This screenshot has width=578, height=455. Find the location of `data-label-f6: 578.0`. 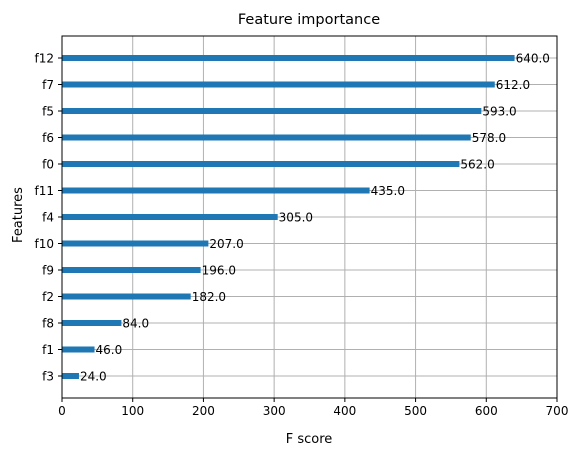

data-label-f6: 578.0 is located at coordinates (489, 138).